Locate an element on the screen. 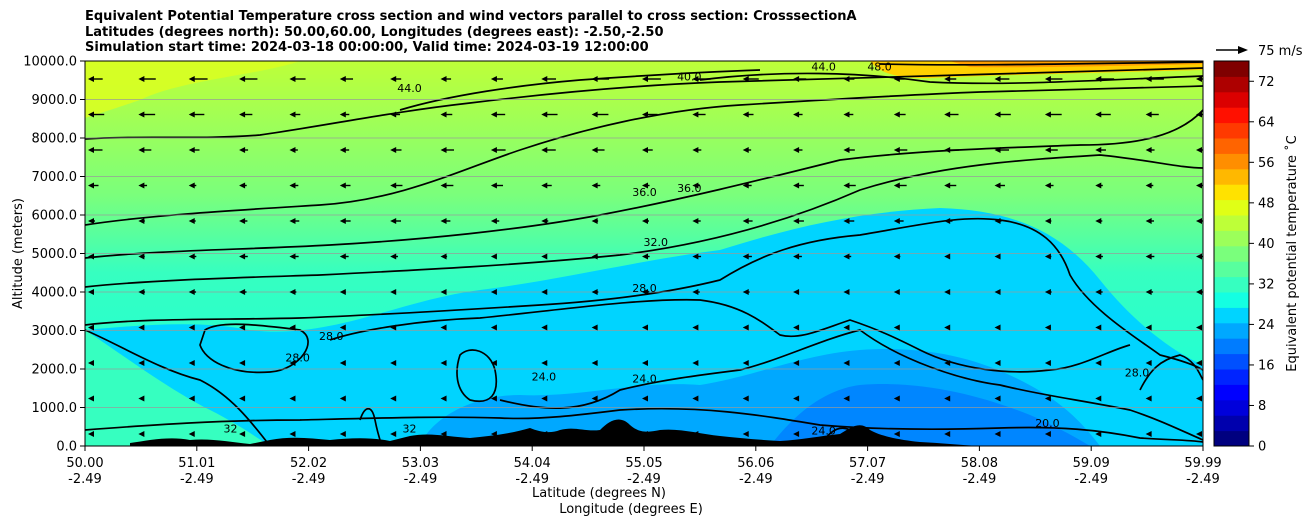  y-tick-label: 6000.0 is located at coordinates (55, 216).